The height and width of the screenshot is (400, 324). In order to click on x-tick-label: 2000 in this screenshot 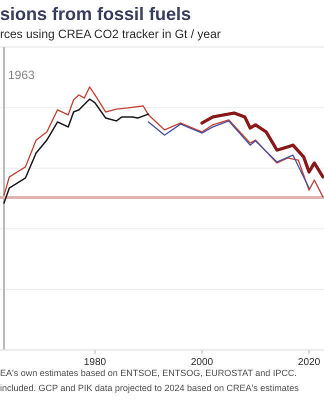, I will do `click(202, 362)`.